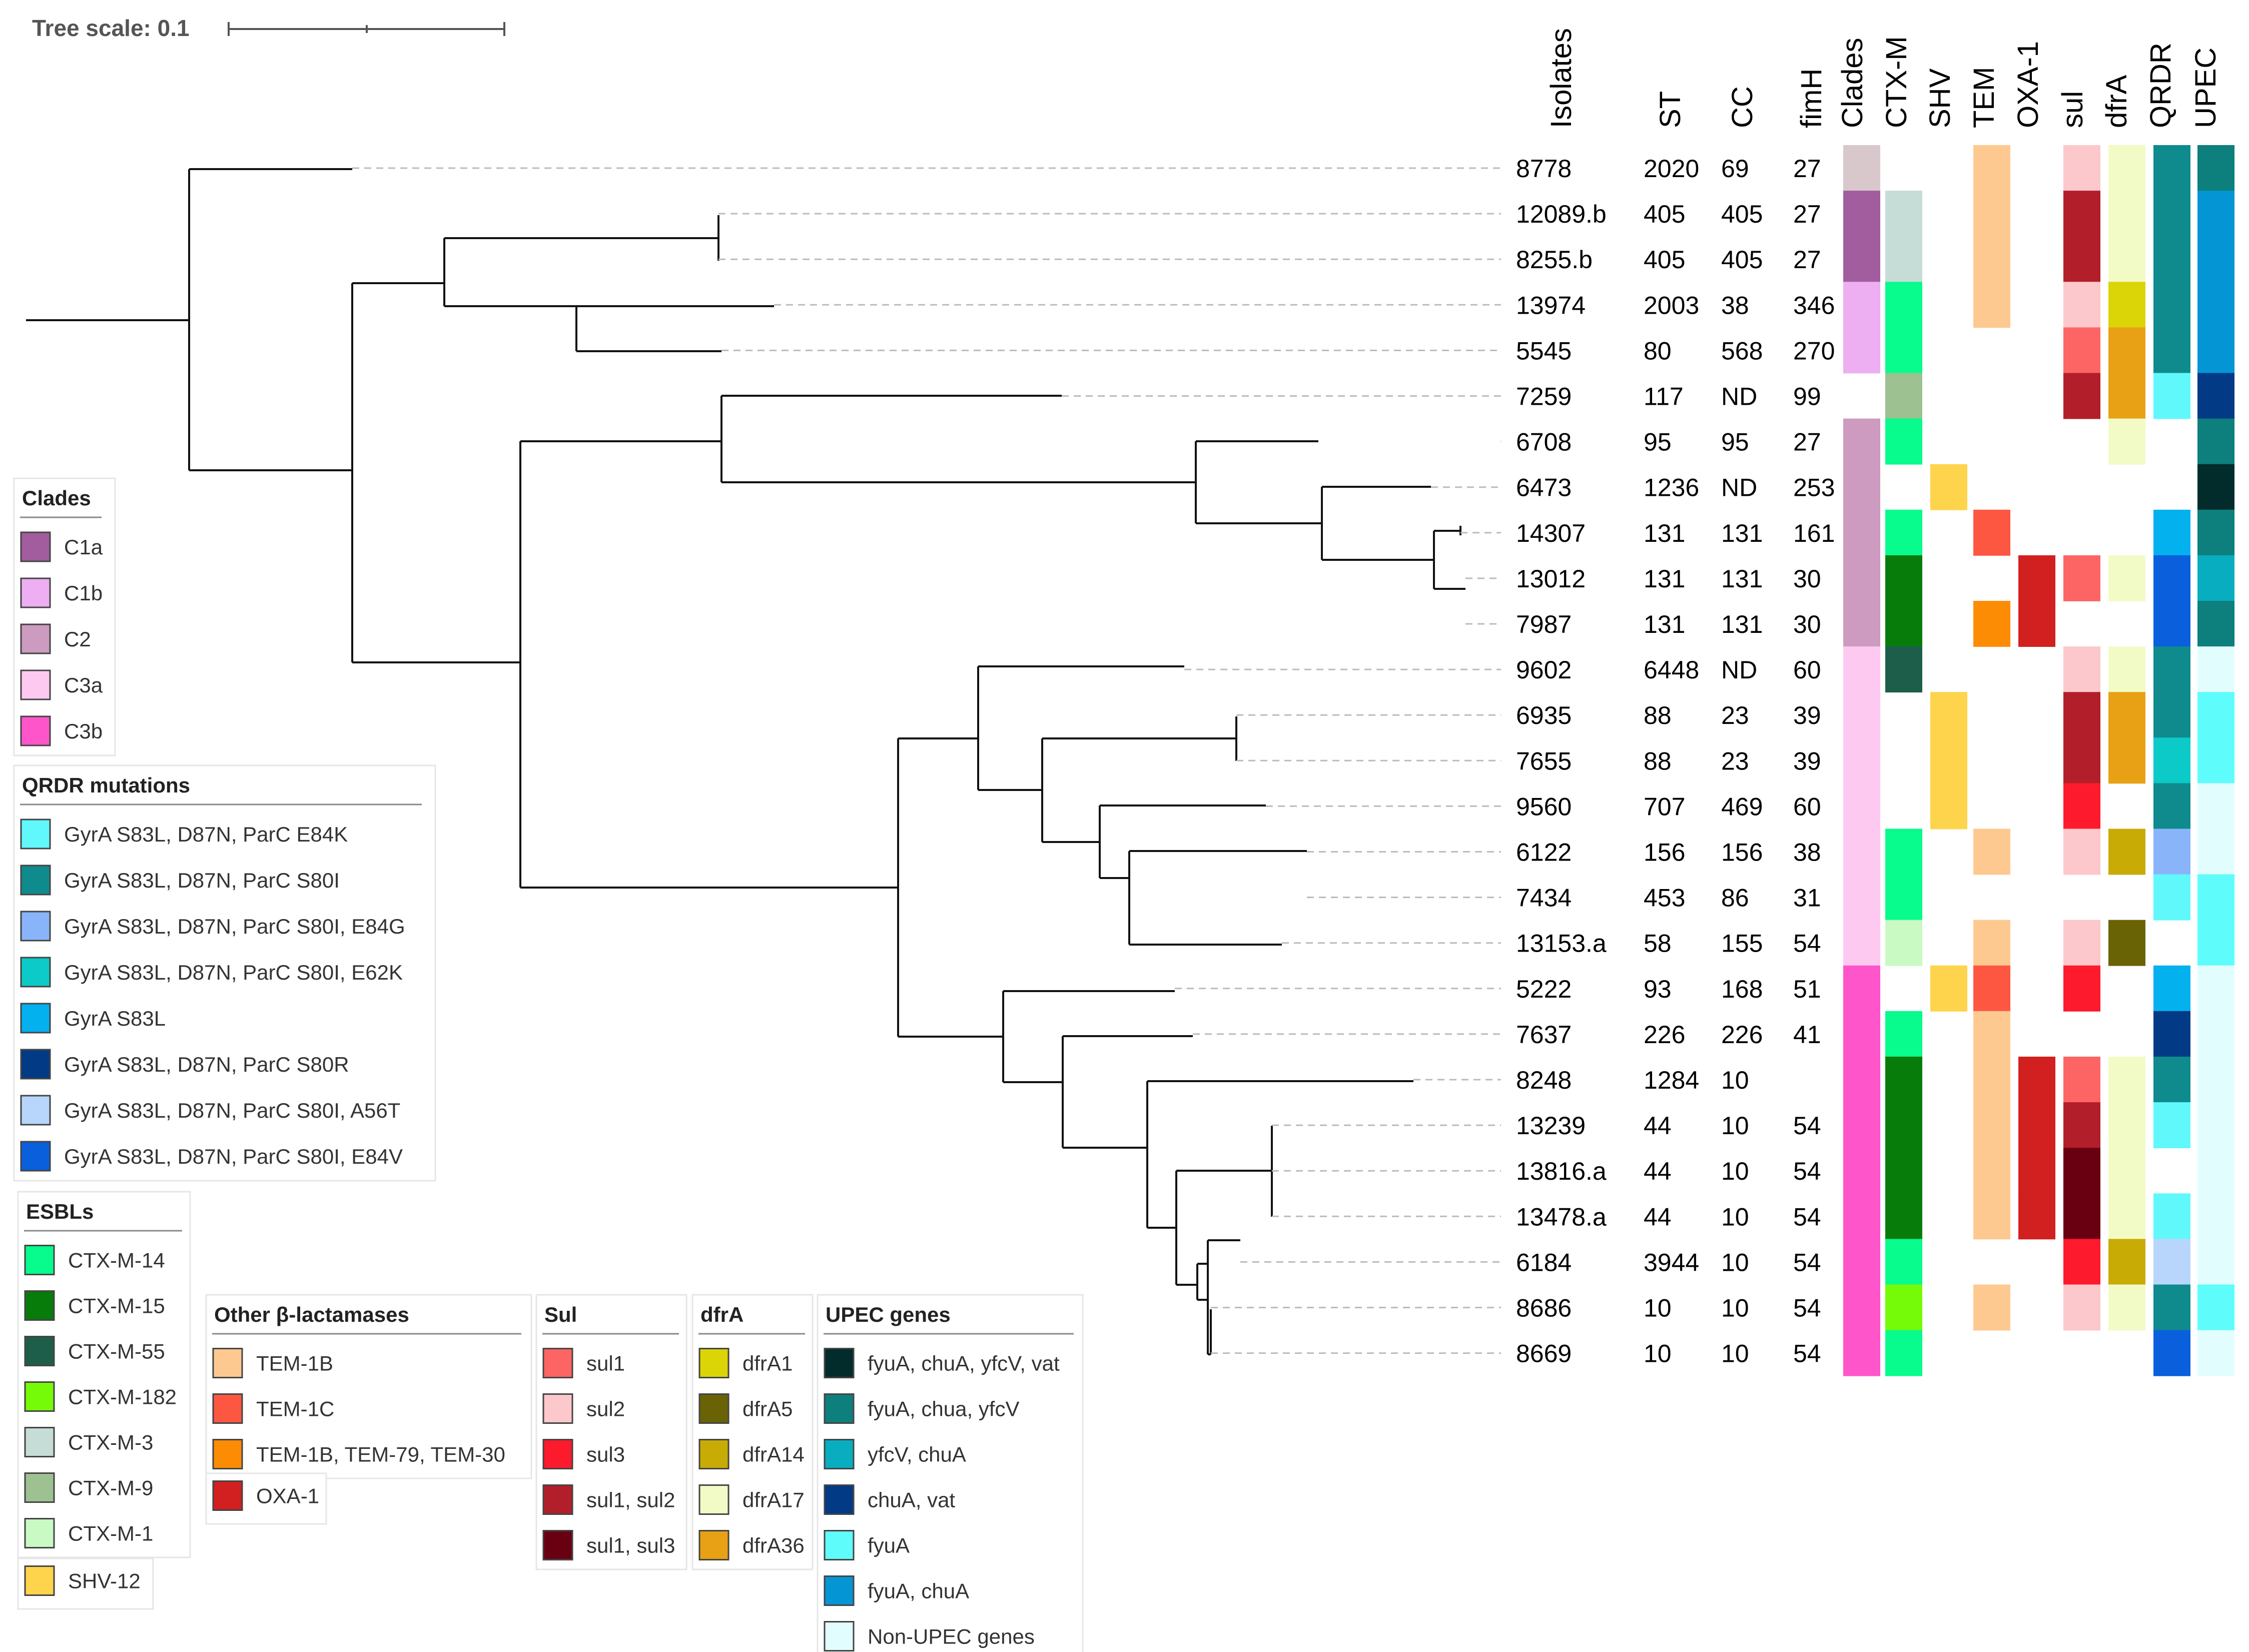  What do you see at coordinates (1735, 305) in the screenshot?
I see `cc-value: 38` at bounding box center [1735, 305].